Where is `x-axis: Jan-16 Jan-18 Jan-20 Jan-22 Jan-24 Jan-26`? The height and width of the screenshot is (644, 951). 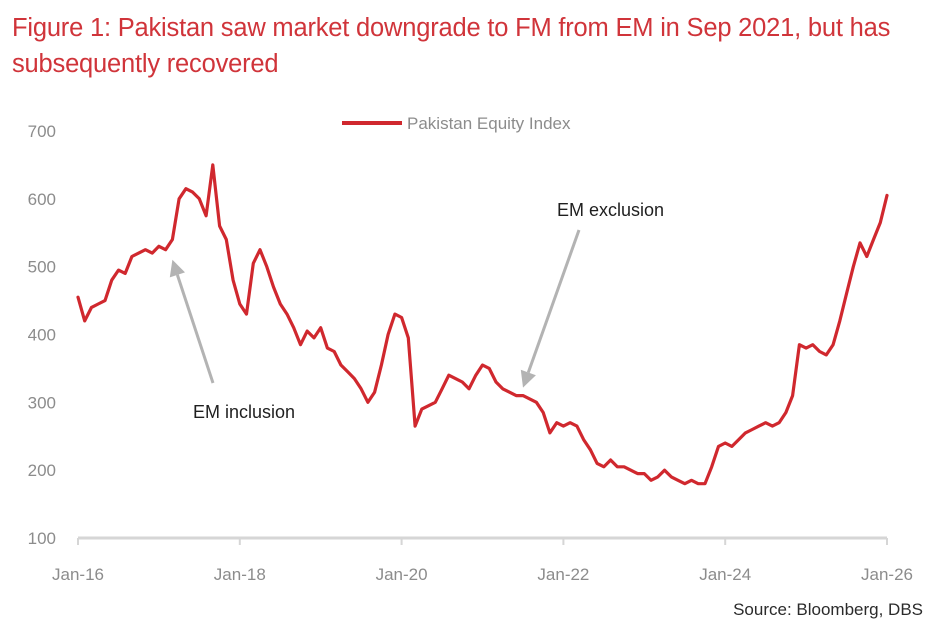
x-axis: Jan-16 Jan-18 Jan-20 Jan-22 Jan-24 Jan-26 is located at coordinates (482, 560).